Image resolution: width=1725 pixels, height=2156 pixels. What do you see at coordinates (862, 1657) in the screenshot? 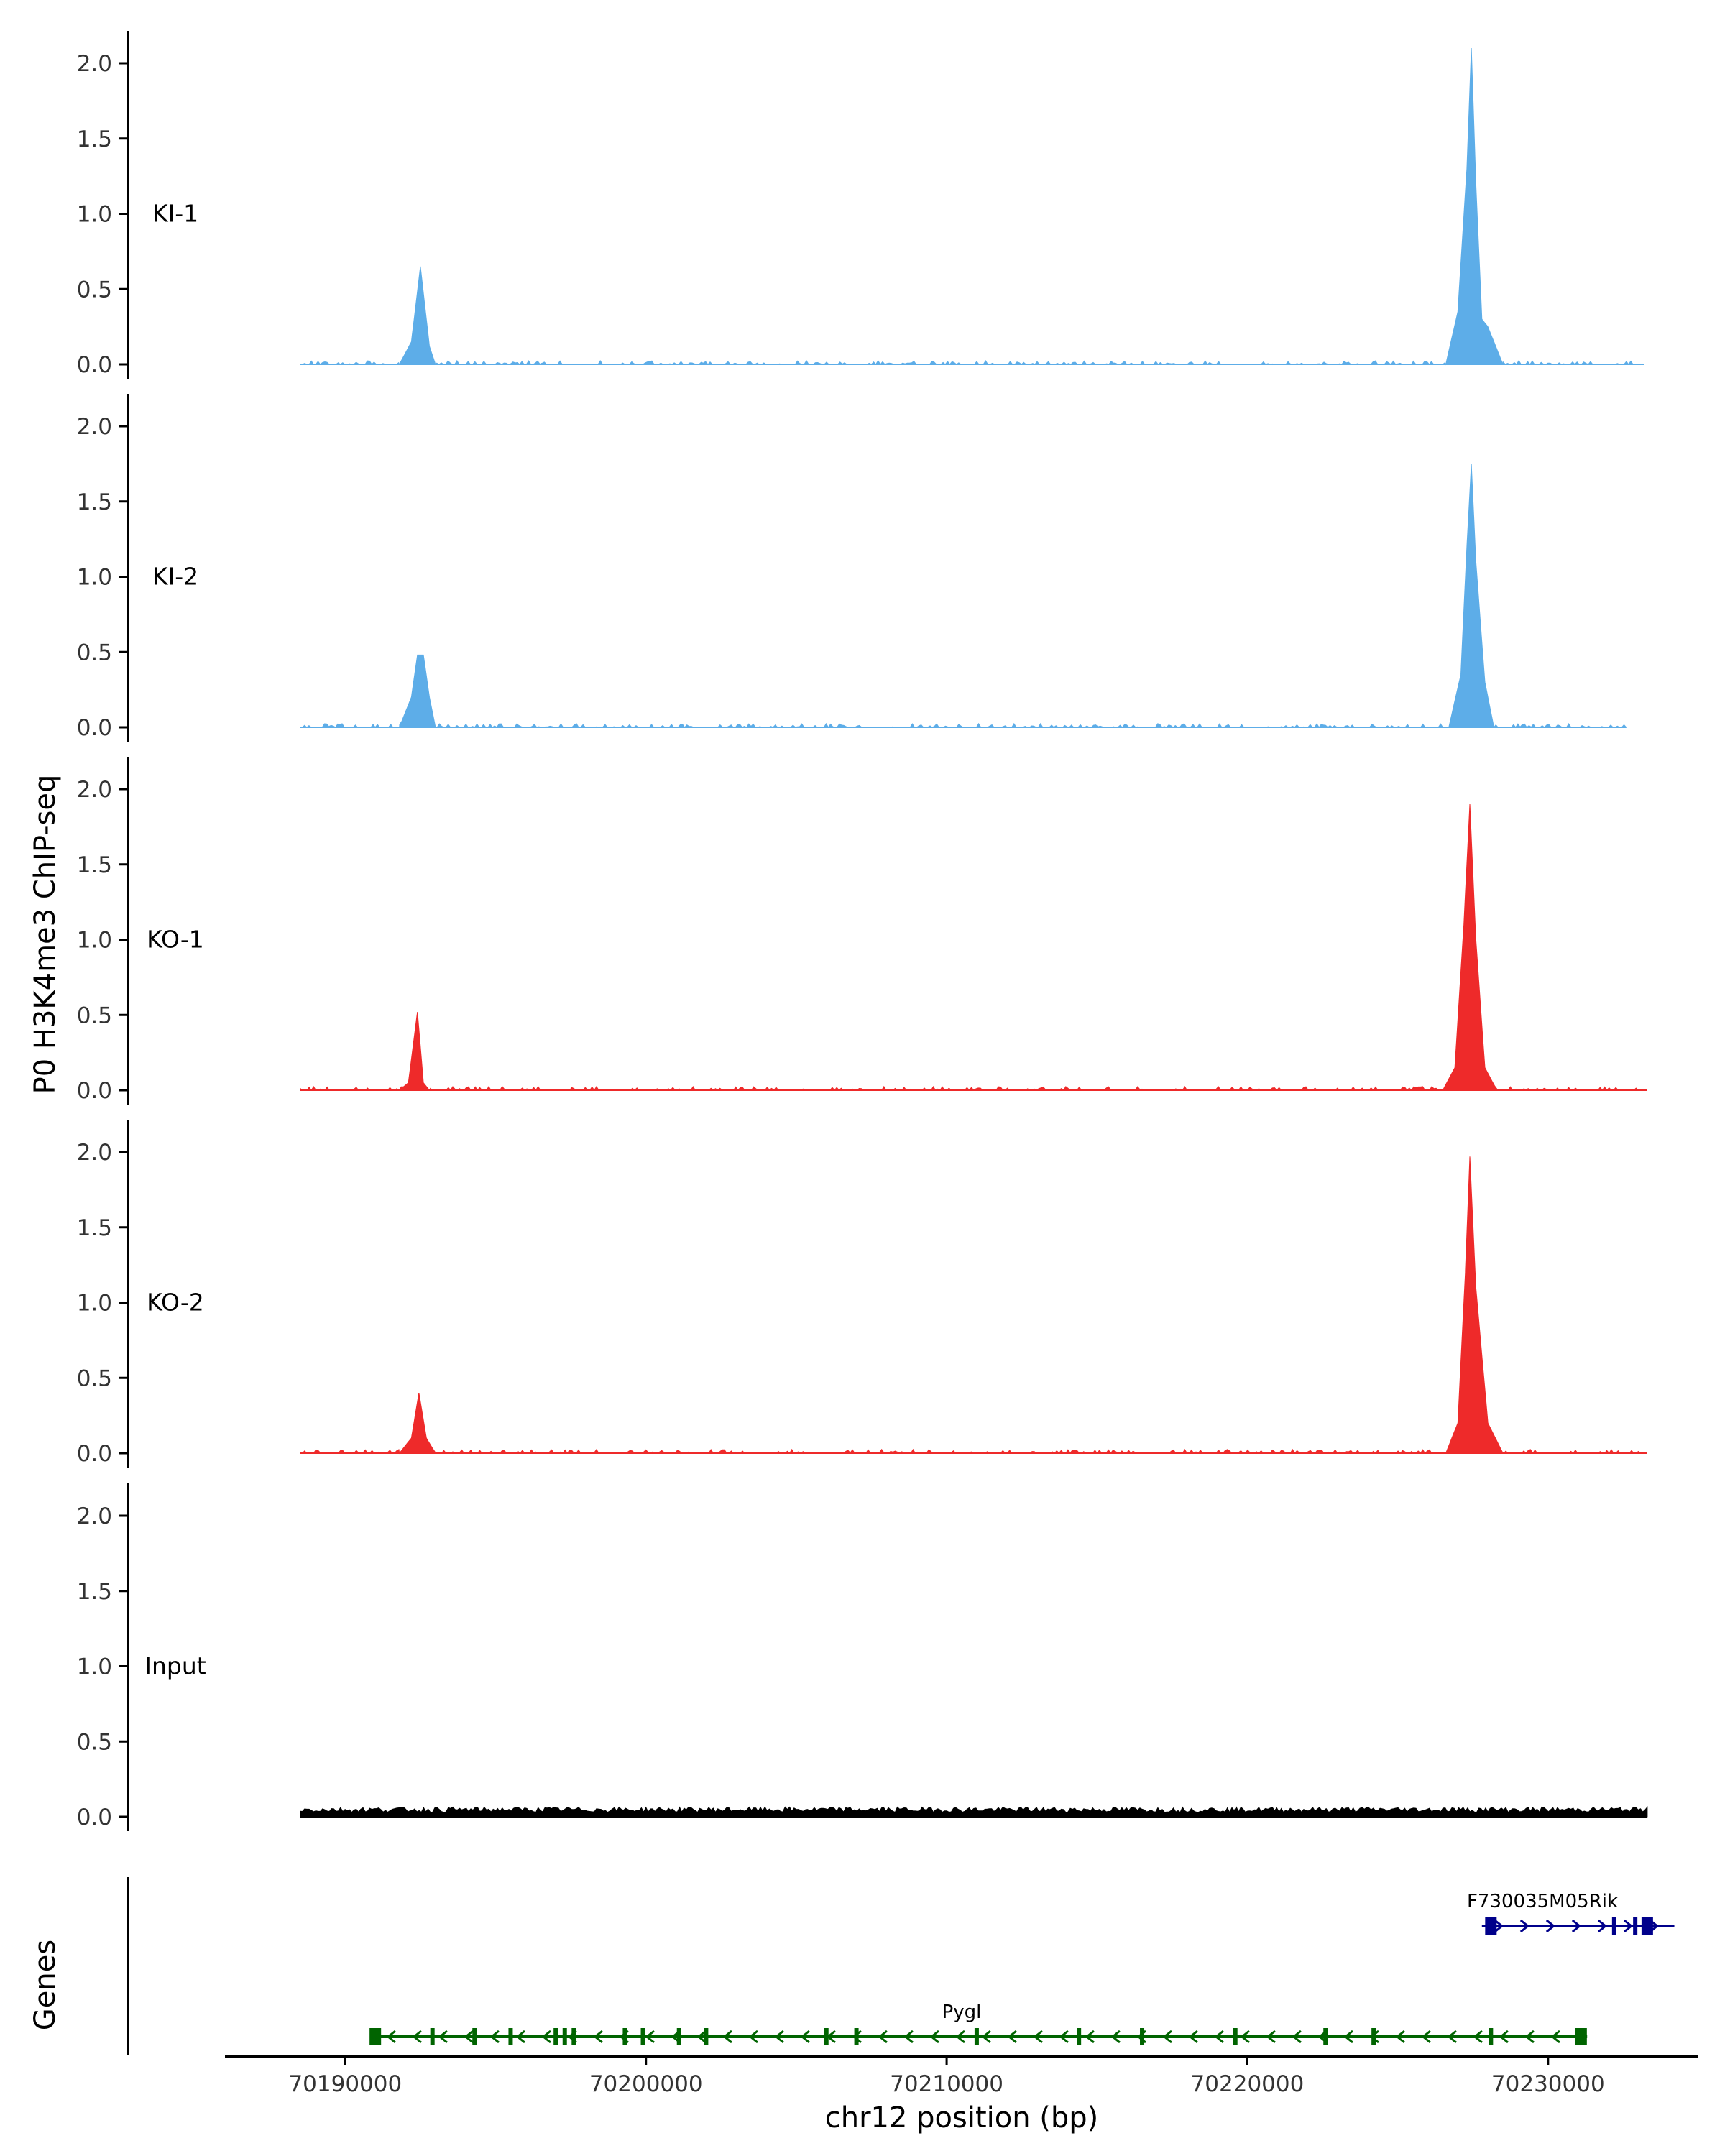
I see `track-input: 0.0 0.5 1.0 1.5 2.0 Input` at bounding box center [862, 1657].